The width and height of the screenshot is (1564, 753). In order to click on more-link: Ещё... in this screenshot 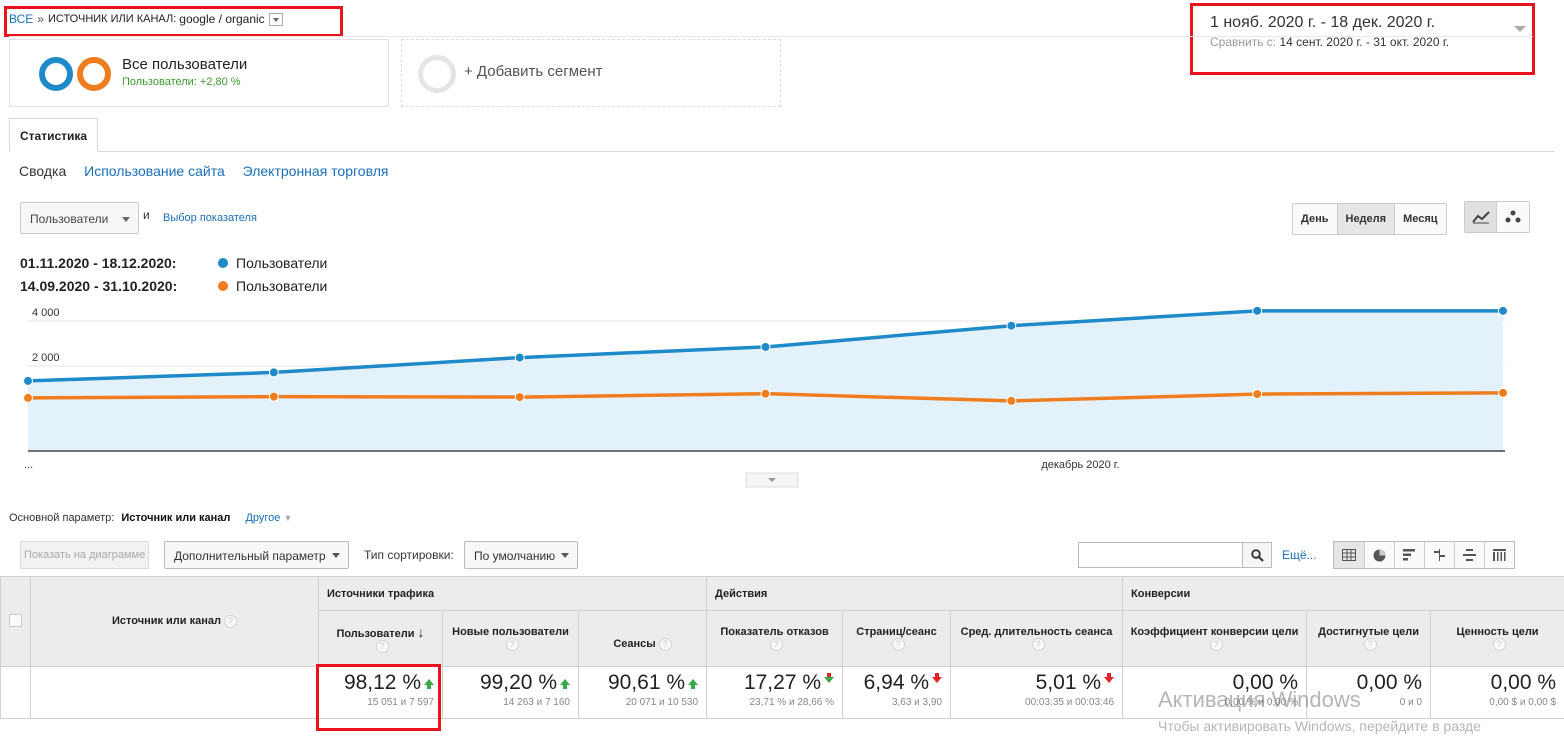, I will do `click(1299, 555)`.